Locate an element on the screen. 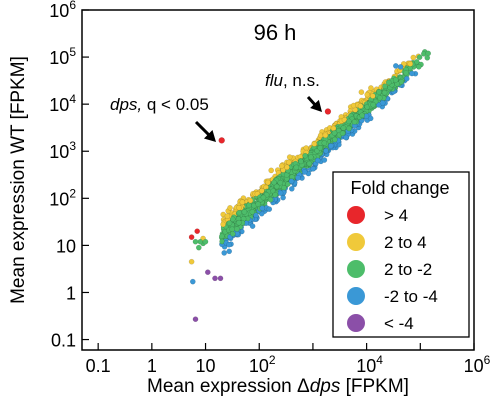  x-tick-label: 10⁶ is located at coordinates (477, 364).